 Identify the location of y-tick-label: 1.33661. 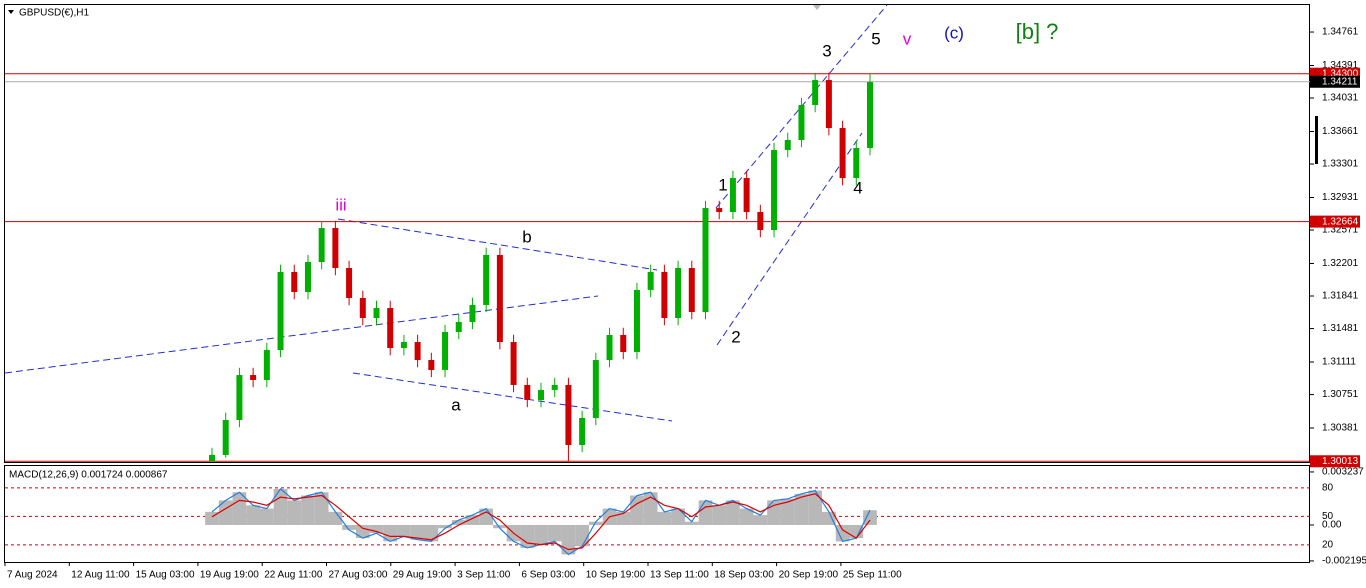
(1340, 131).